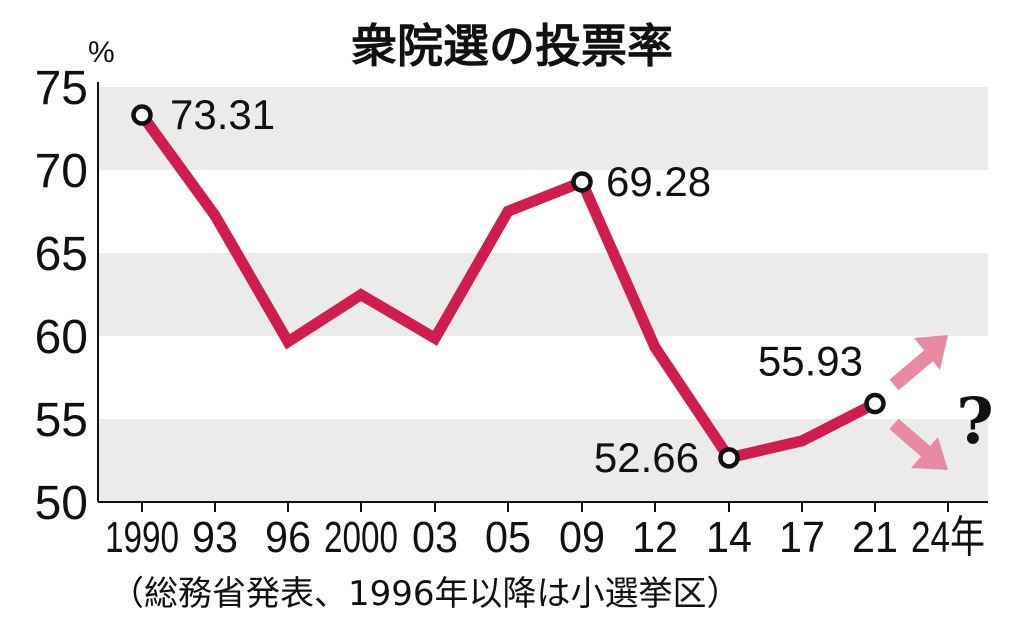  What do you see at coordinates (288, 537) in the screenshot?
I see `x-tick-label: 96` at bounding box center [288, 537].